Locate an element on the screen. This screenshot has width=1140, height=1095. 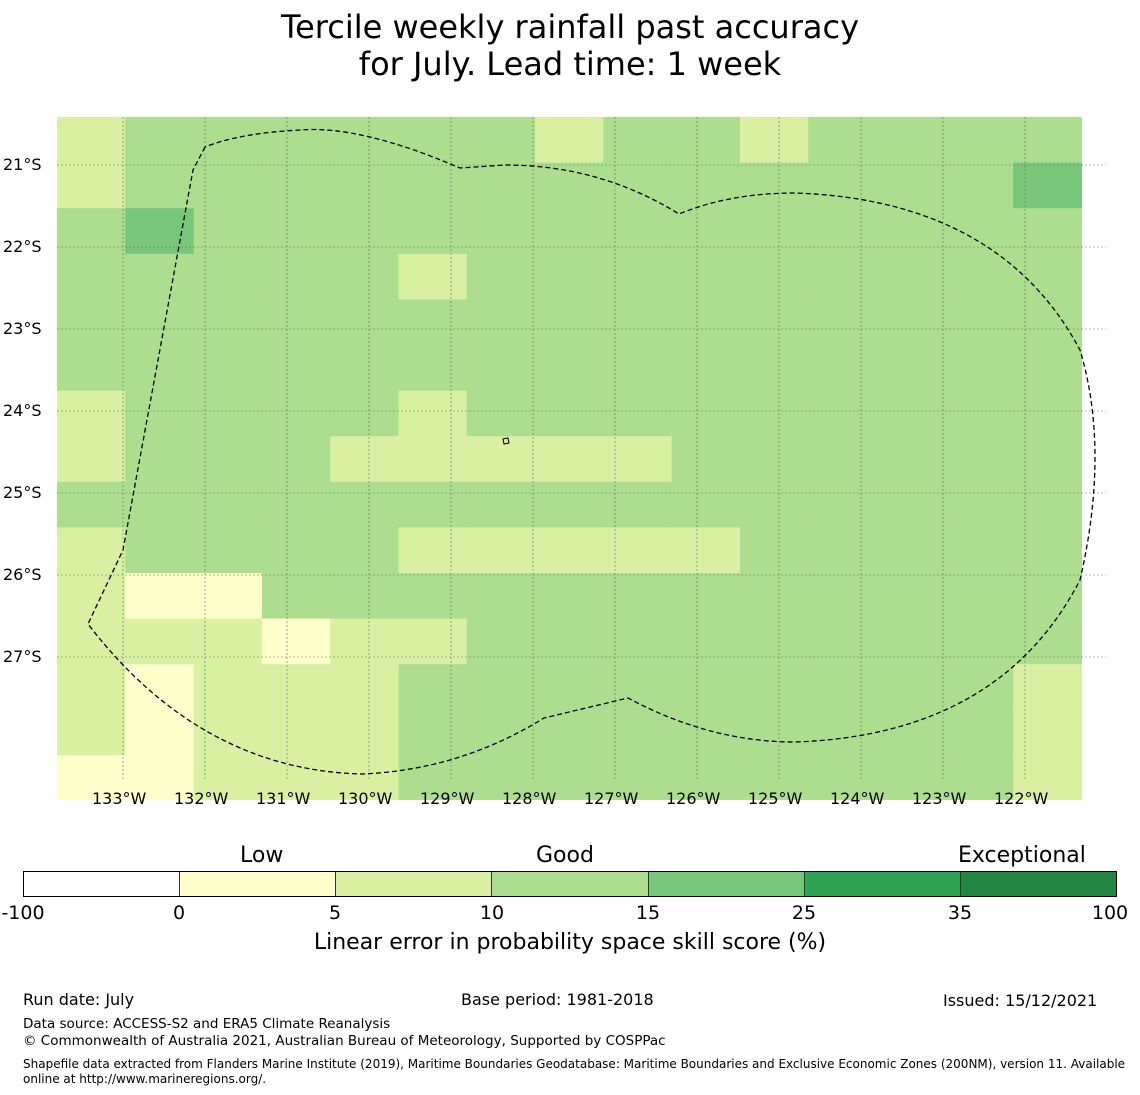
lon-label-127w: 127°W is located at coordinates (611, 798).